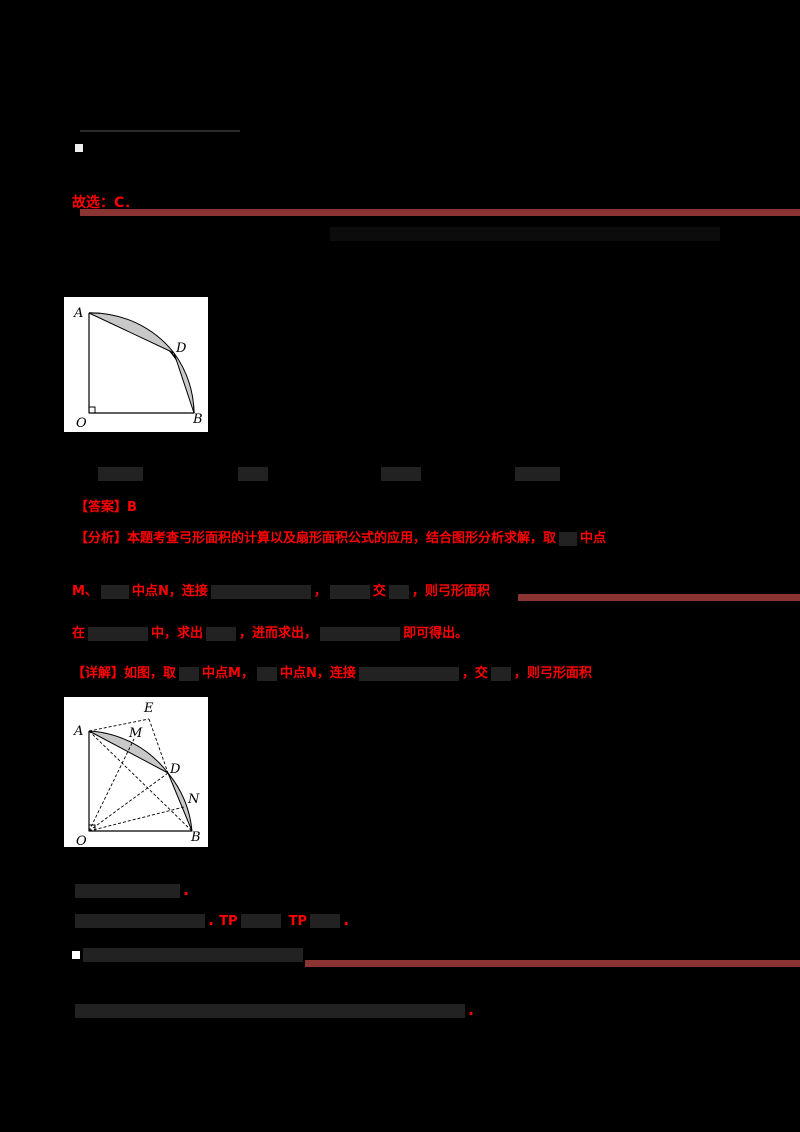 The width and height of the screenshot is (800, 1132). Describe the element at coordinates (106, 507) in the screenshot. I see `answer-label: 【答案】B` at that location.